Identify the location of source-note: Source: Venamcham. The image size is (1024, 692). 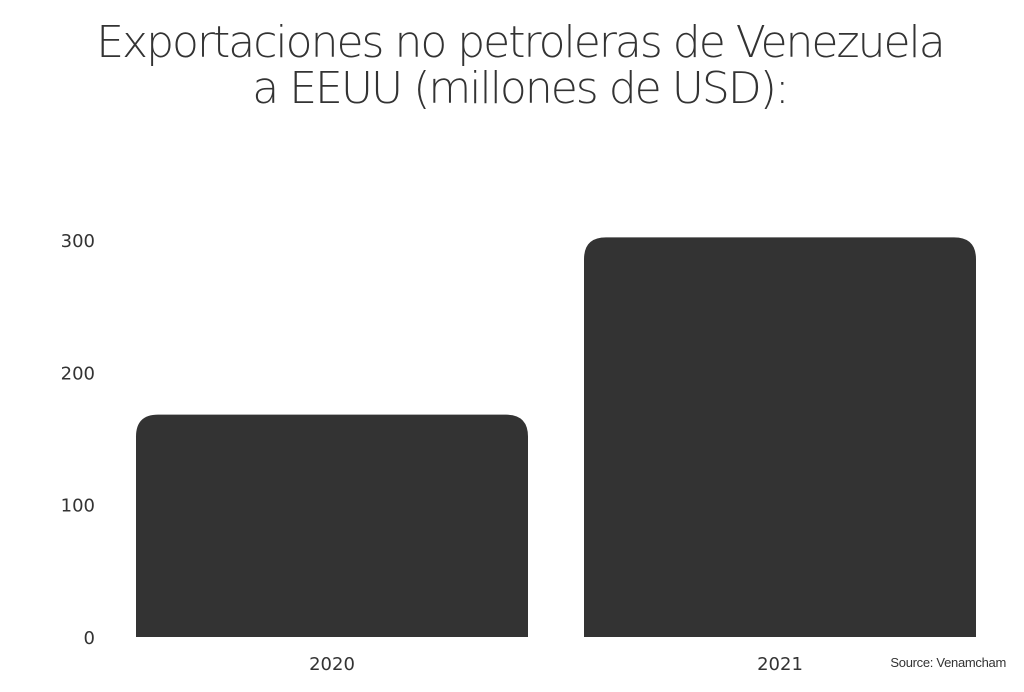
(948, 662).